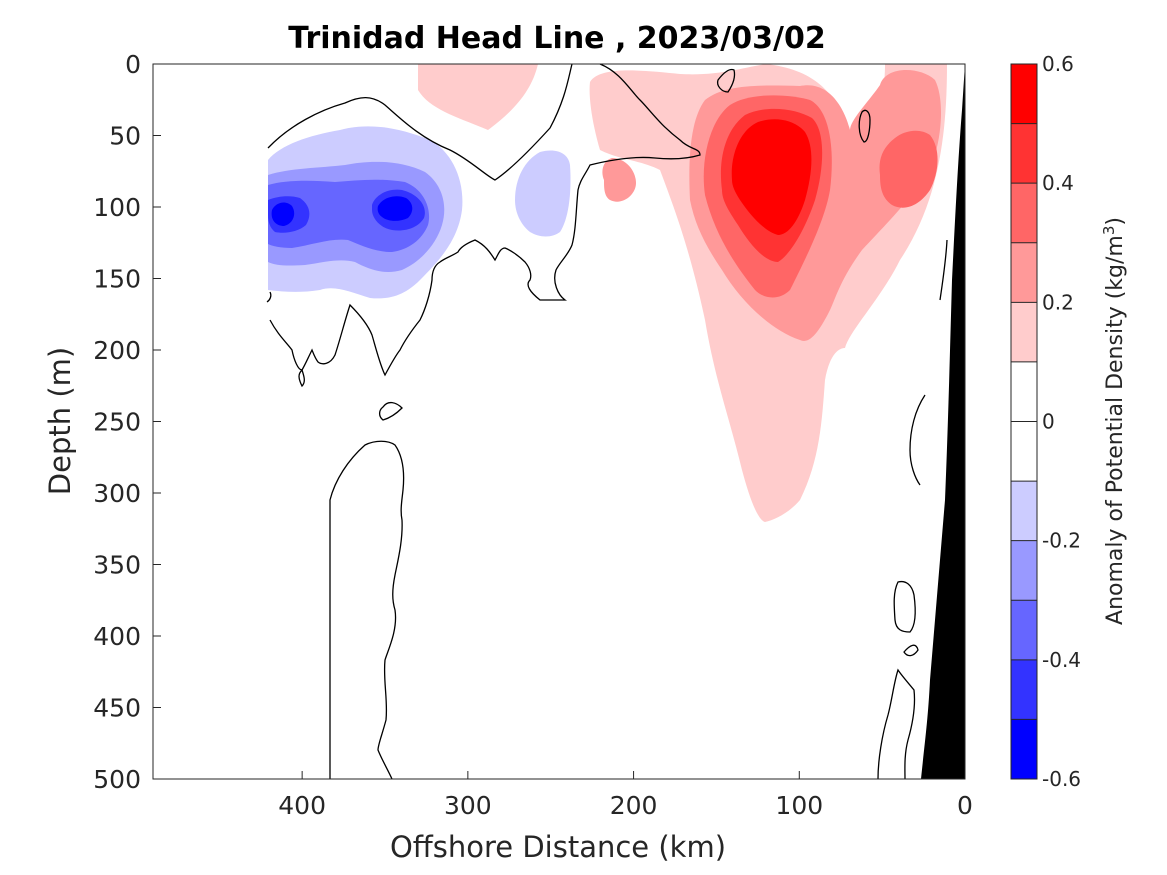  What do you see at coordinates (117, 493) in the screenshot?
I see `y-tick-label: 300` at bounding box center [117, 493].